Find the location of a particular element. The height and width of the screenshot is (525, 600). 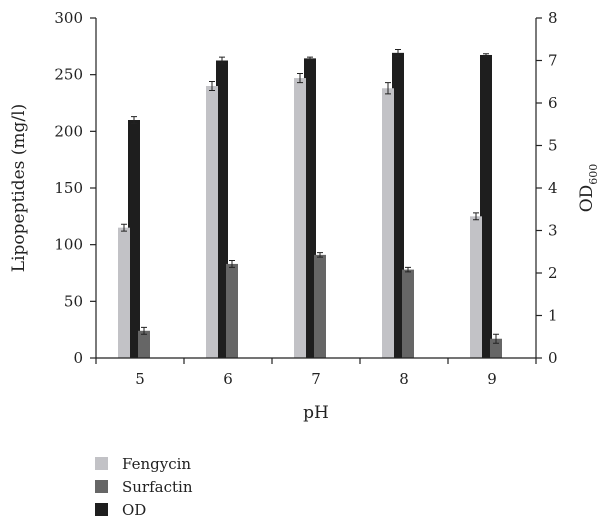

y-axis-left-title: Lipopeptides (mg/l) is located at coordinates (19, 188).